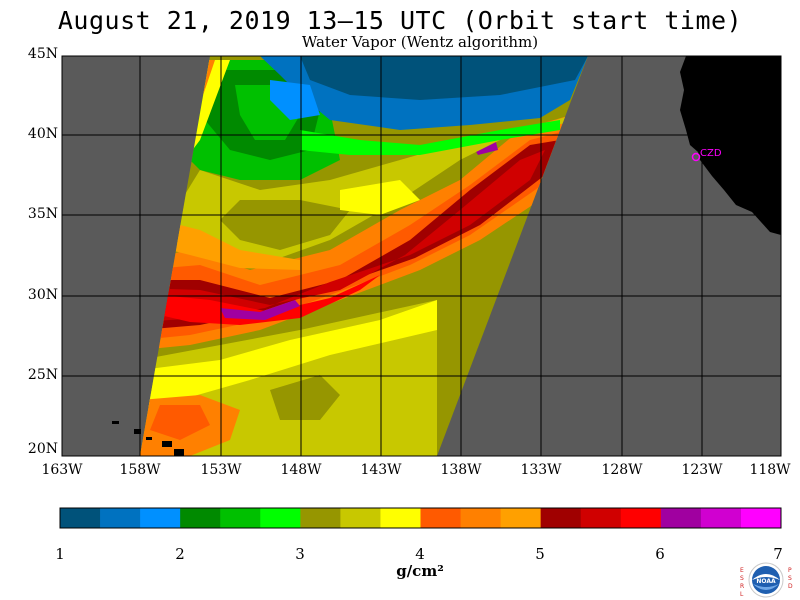 Image resolution: width=800 pixels, height=600 pixels. Describe the element at coordinates (301, 470) in the screenshot. I see `lon-label-148w: 148W` at that location.